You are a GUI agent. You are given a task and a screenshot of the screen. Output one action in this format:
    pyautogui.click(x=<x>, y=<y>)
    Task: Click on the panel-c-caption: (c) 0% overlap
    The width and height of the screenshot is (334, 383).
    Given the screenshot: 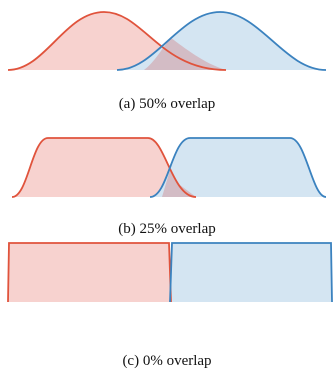 What is the action you would take?
    pyautogui.click(x=166, y=361)
    